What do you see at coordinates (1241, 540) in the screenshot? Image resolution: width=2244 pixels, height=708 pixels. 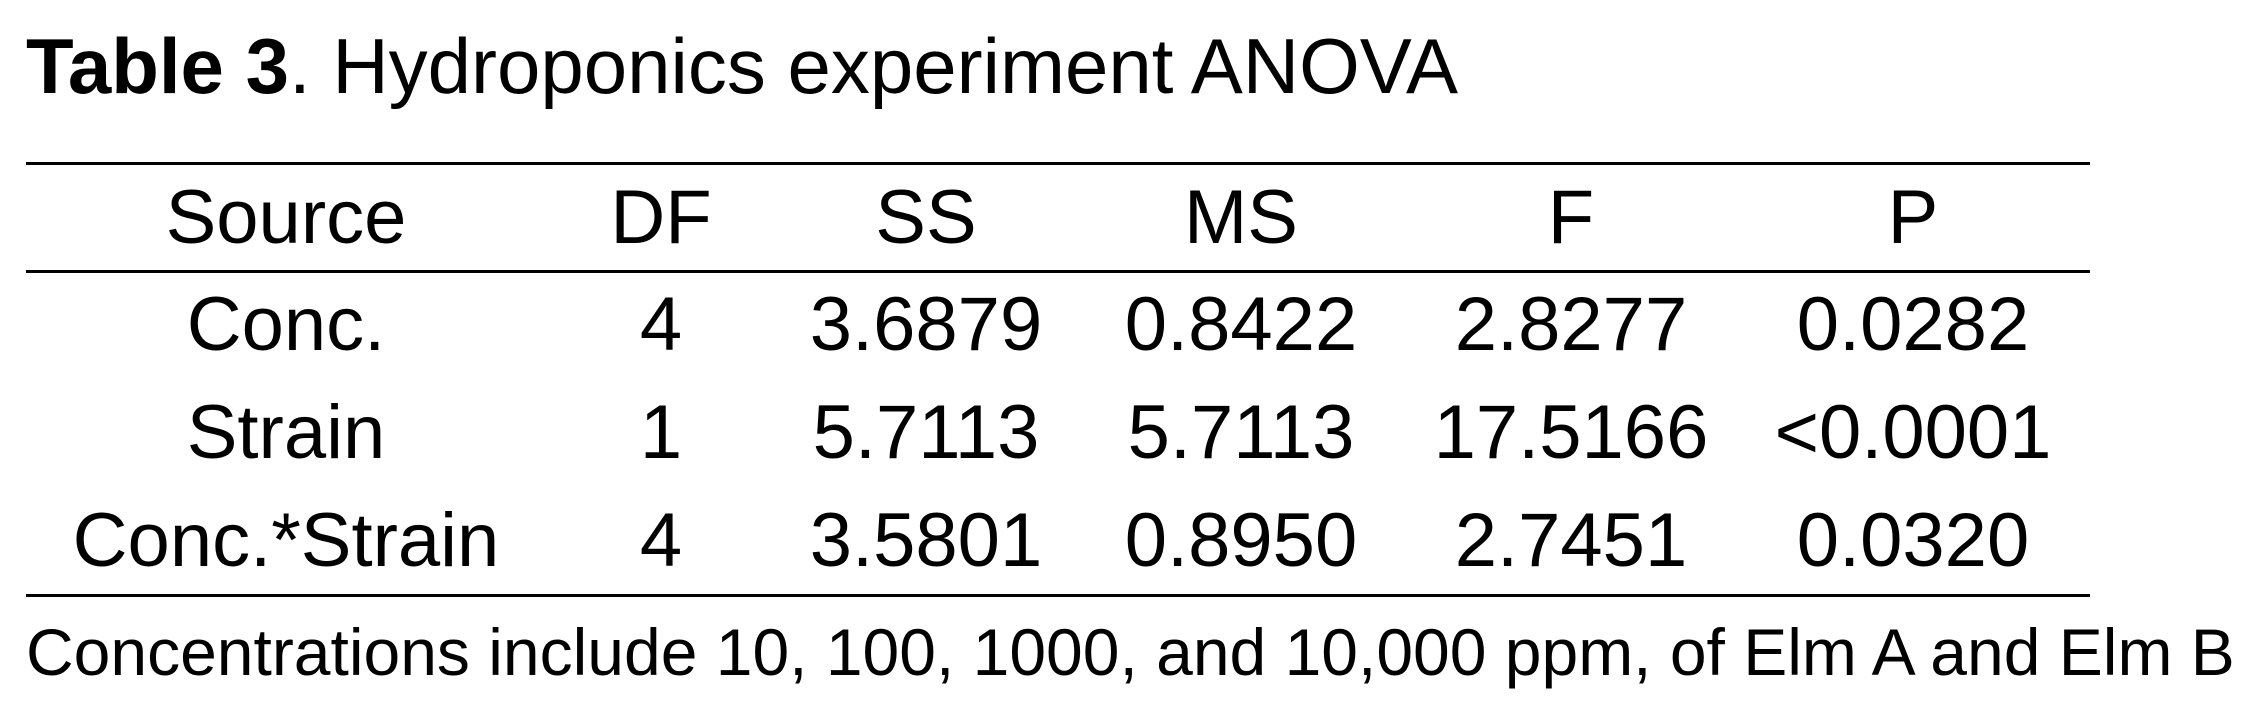 I see `cell-ms: 0.8950` at bounding box center [1241, 540].